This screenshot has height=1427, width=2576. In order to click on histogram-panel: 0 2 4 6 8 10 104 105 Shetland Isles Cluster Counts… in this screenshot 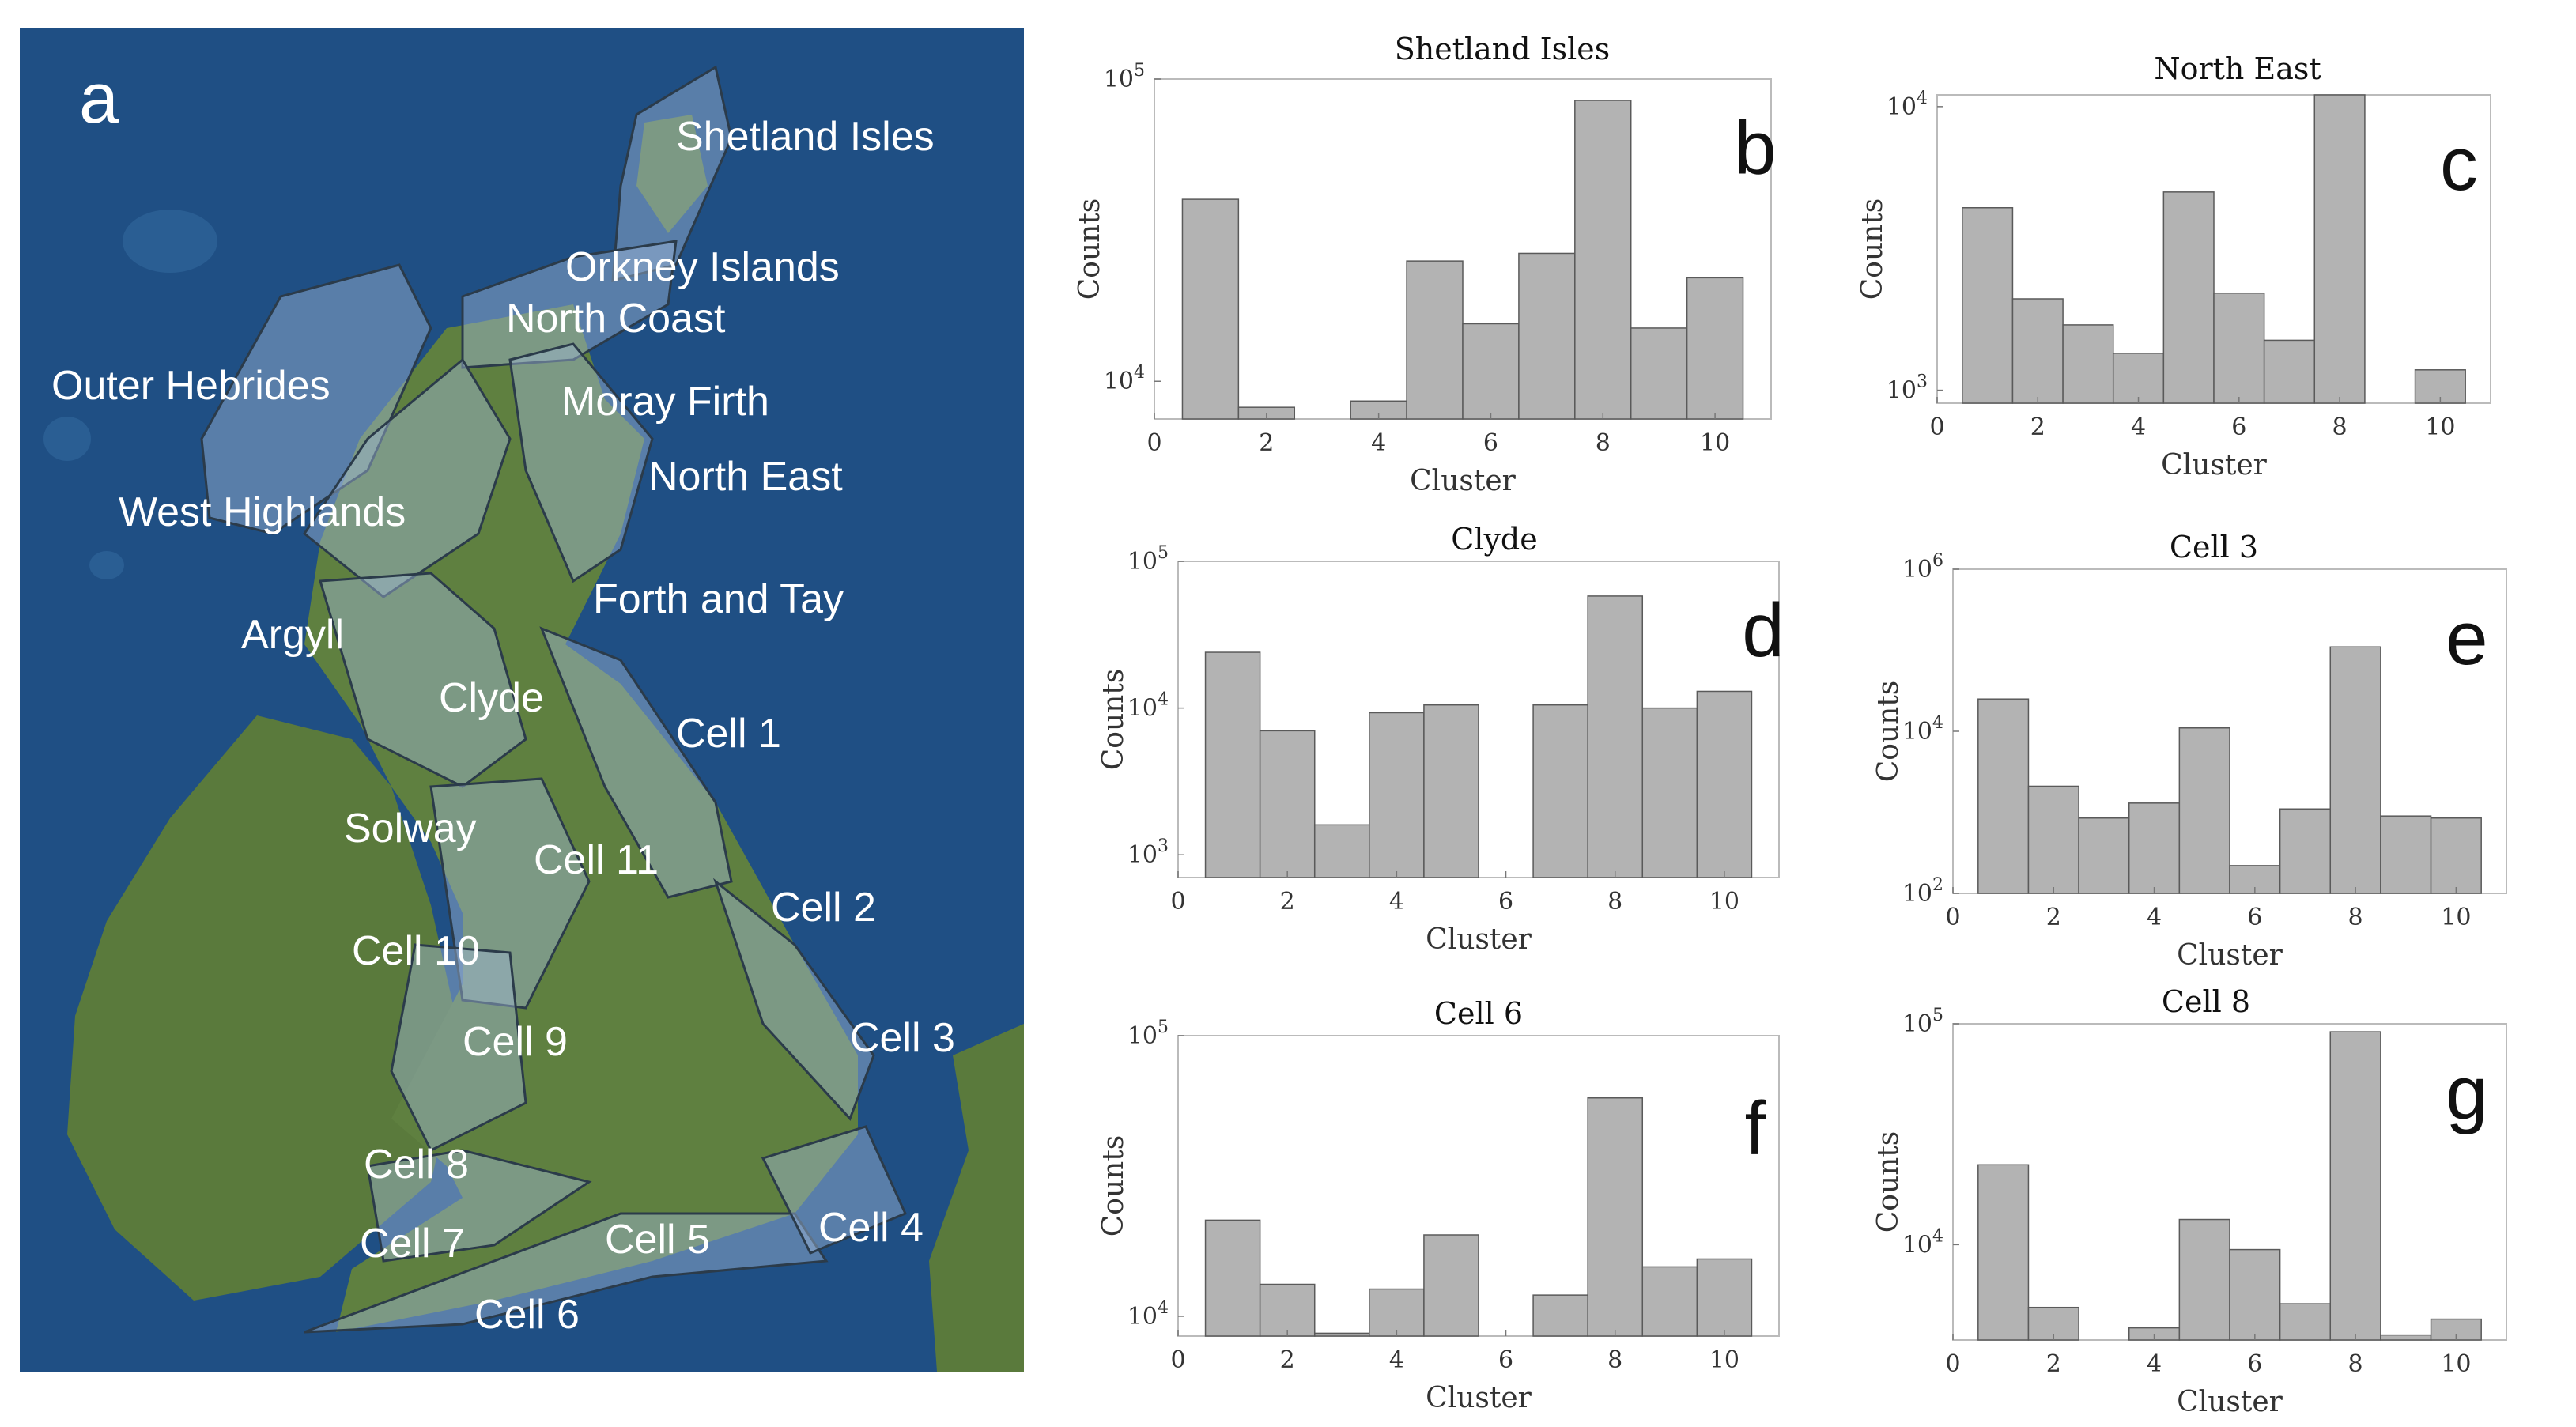, I will do `click(1425, 264)`.